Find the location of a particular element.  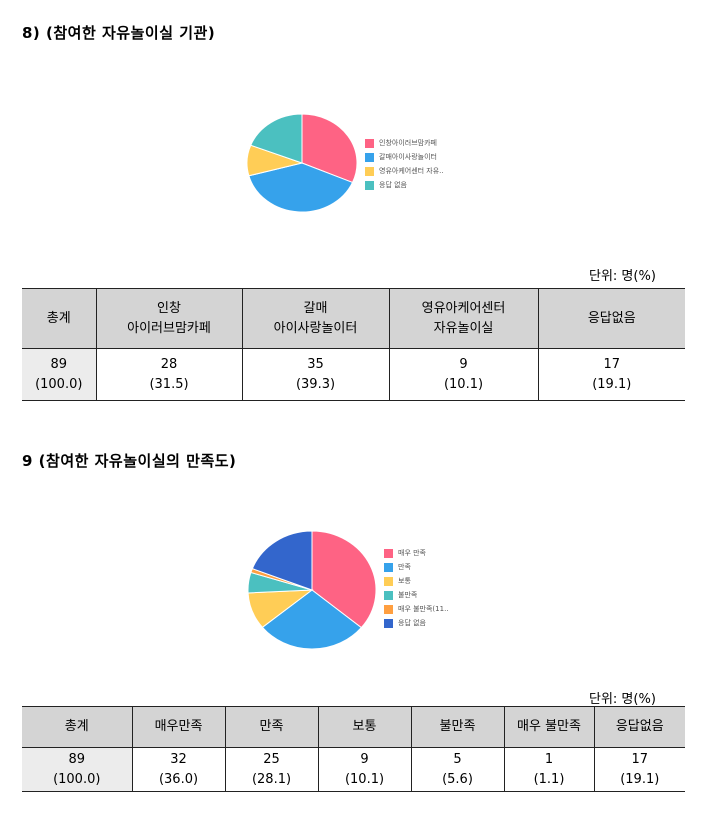

legend-label: 불만족 is located at coordinates (408, 595).